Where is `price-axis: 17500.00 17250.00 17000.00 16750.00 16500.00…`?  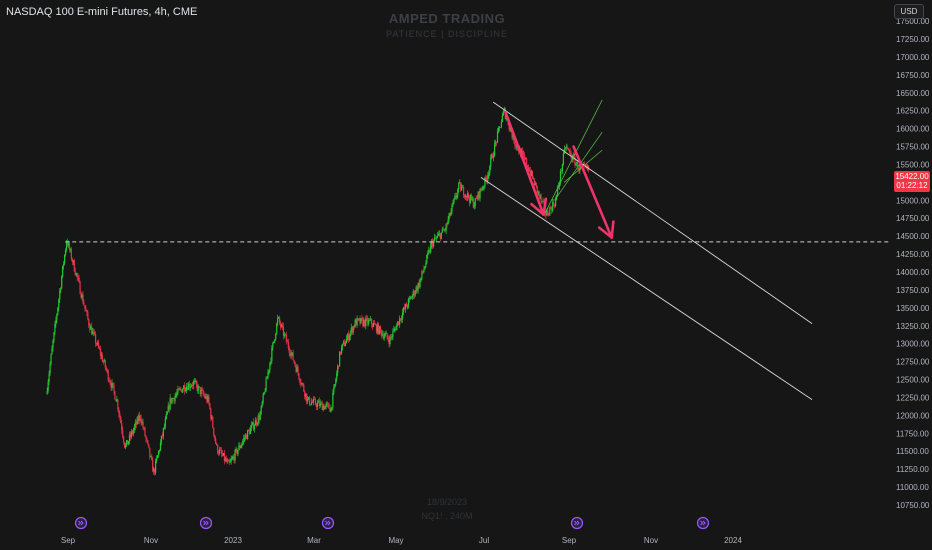
price-axis: 17500.00 17250.00 17000.00 16750.00 16500.00… is located at coordinates (913, 263).